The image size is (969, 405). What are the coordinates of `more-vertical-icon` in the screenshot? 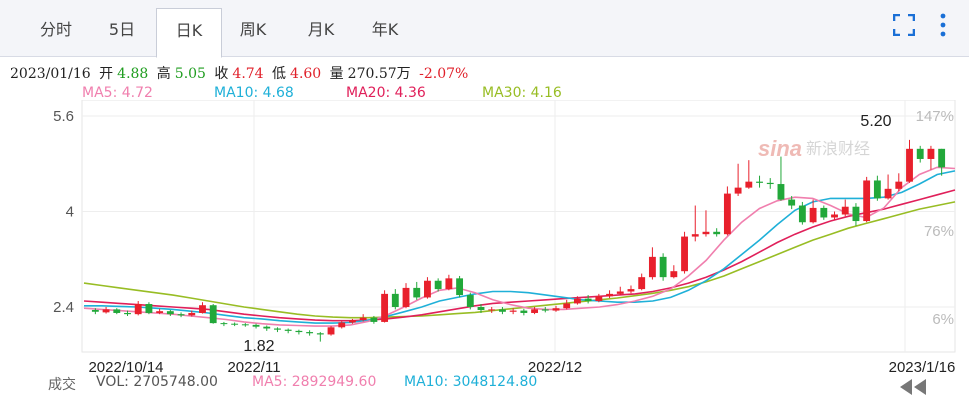 It's located at (943, 25).